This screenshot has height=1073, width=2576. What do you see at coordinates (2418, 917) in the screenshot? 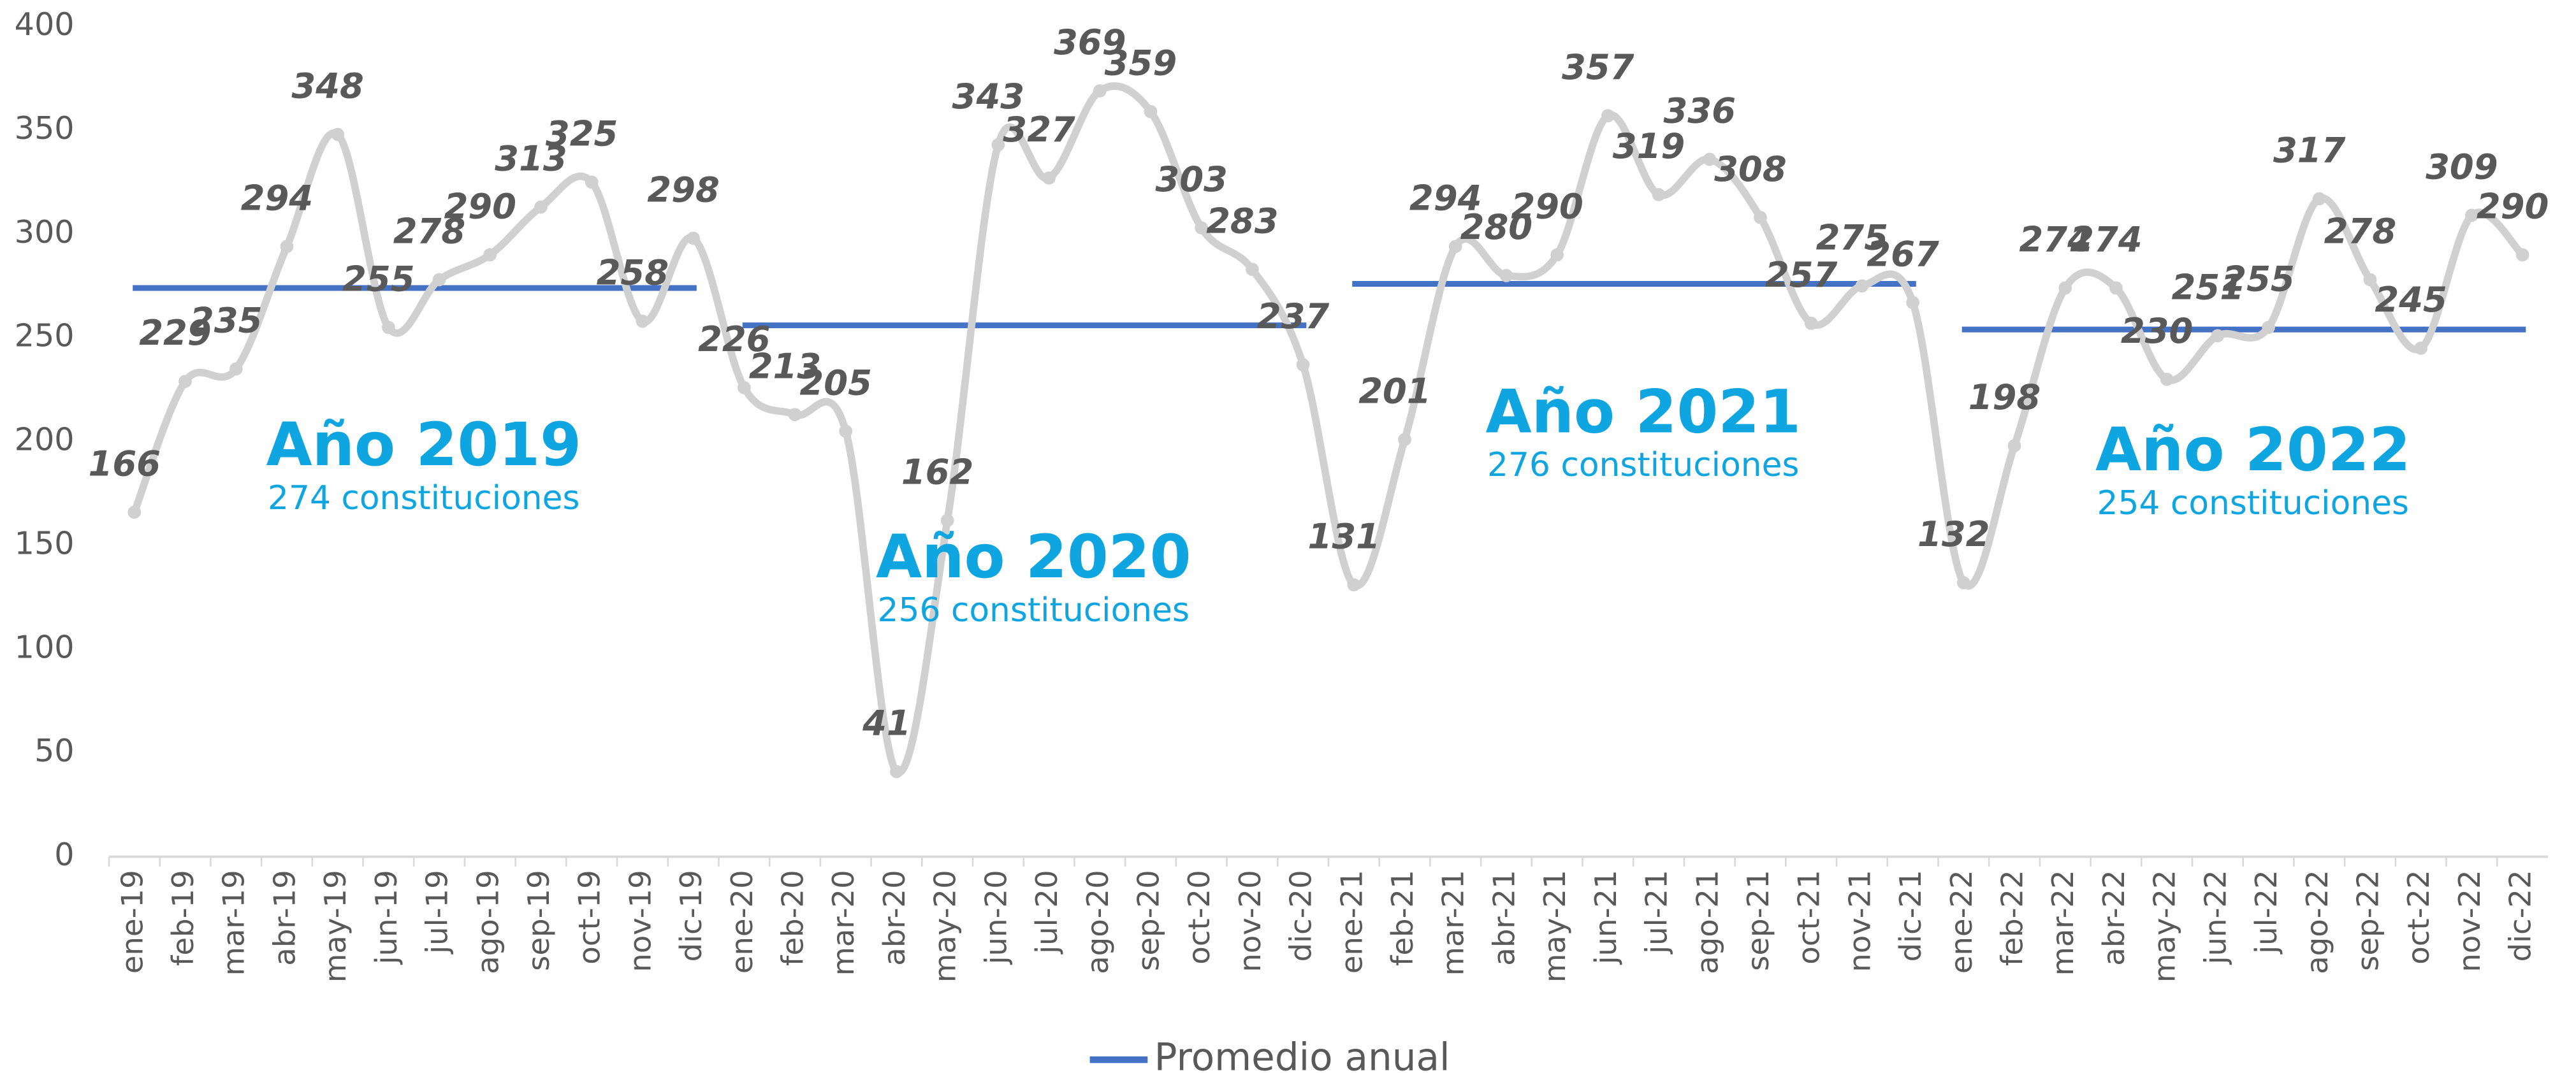
I see `x-tick-label: oct-22` at bounding box center [2418, 917].